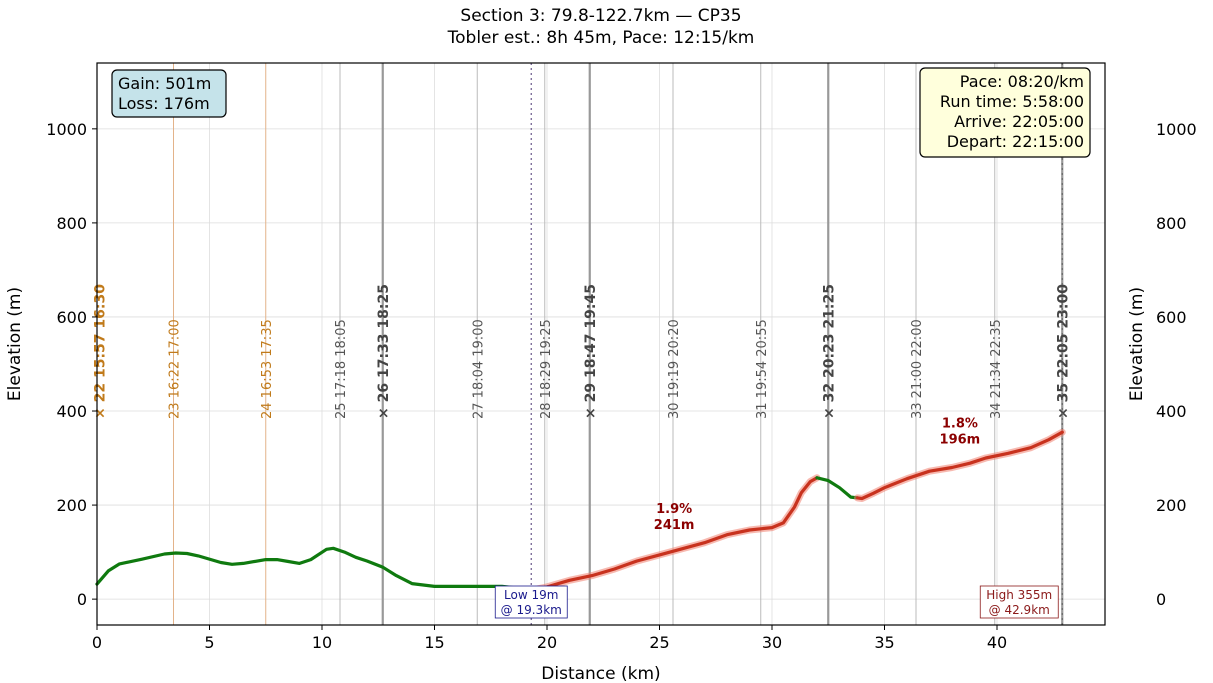 The image size is (1213, 683). Describe the element at coordinates (601, 38) in the screenshot. I see `chart-title-line2: Tobler est.: 8h 45m, Pace: 12:15/km` at that location.